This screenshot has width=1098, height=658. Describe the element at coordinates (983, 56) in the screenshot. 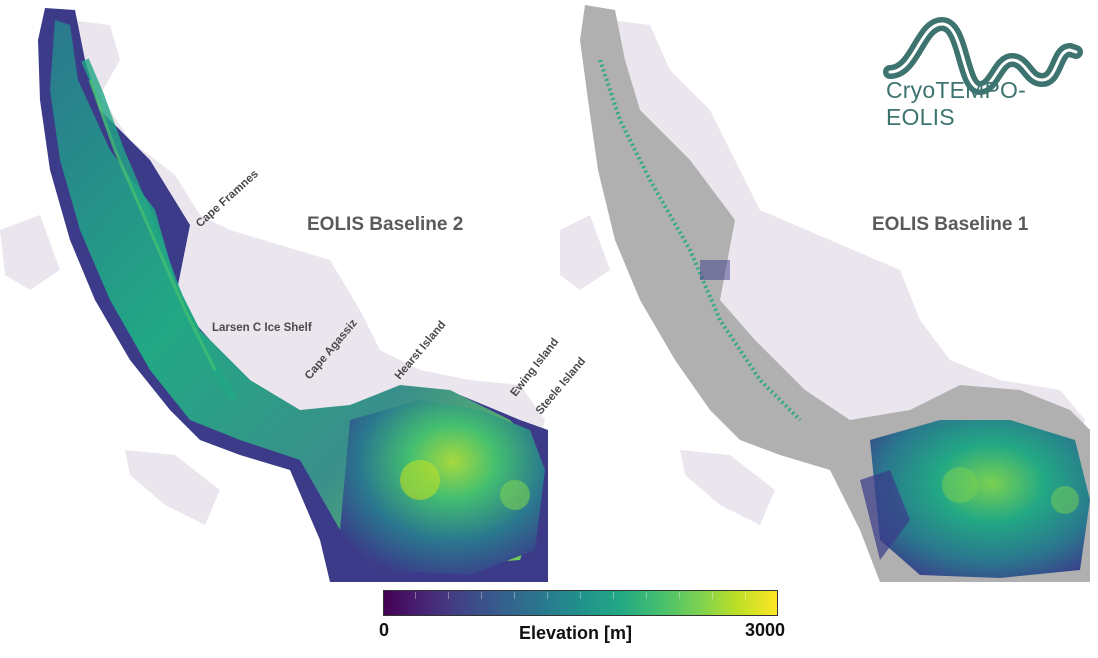

I see `wave-logo-icon` at that location.